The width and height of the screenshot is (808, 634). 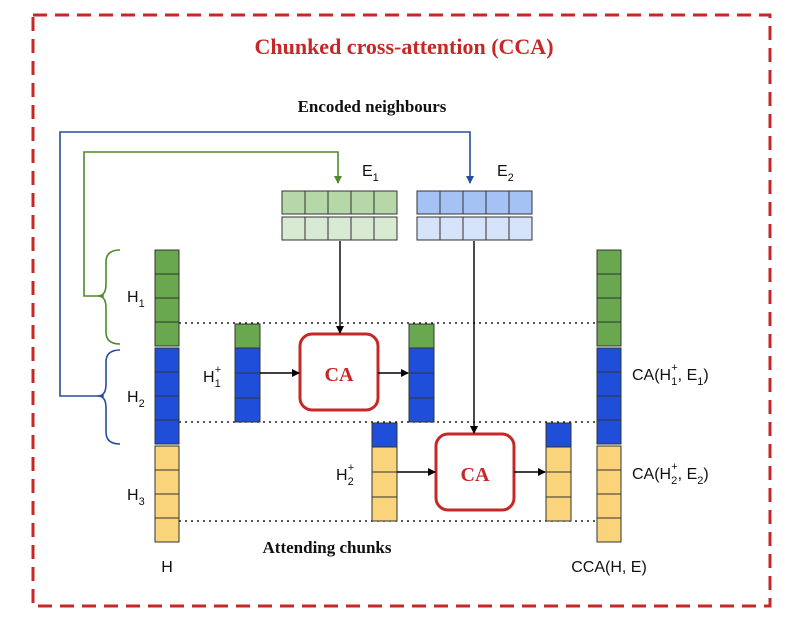 What do you see at coordinates (136, 299) in the screenshot?
I see `chunk-h1-label: H1` at bounding box center [136, 299].